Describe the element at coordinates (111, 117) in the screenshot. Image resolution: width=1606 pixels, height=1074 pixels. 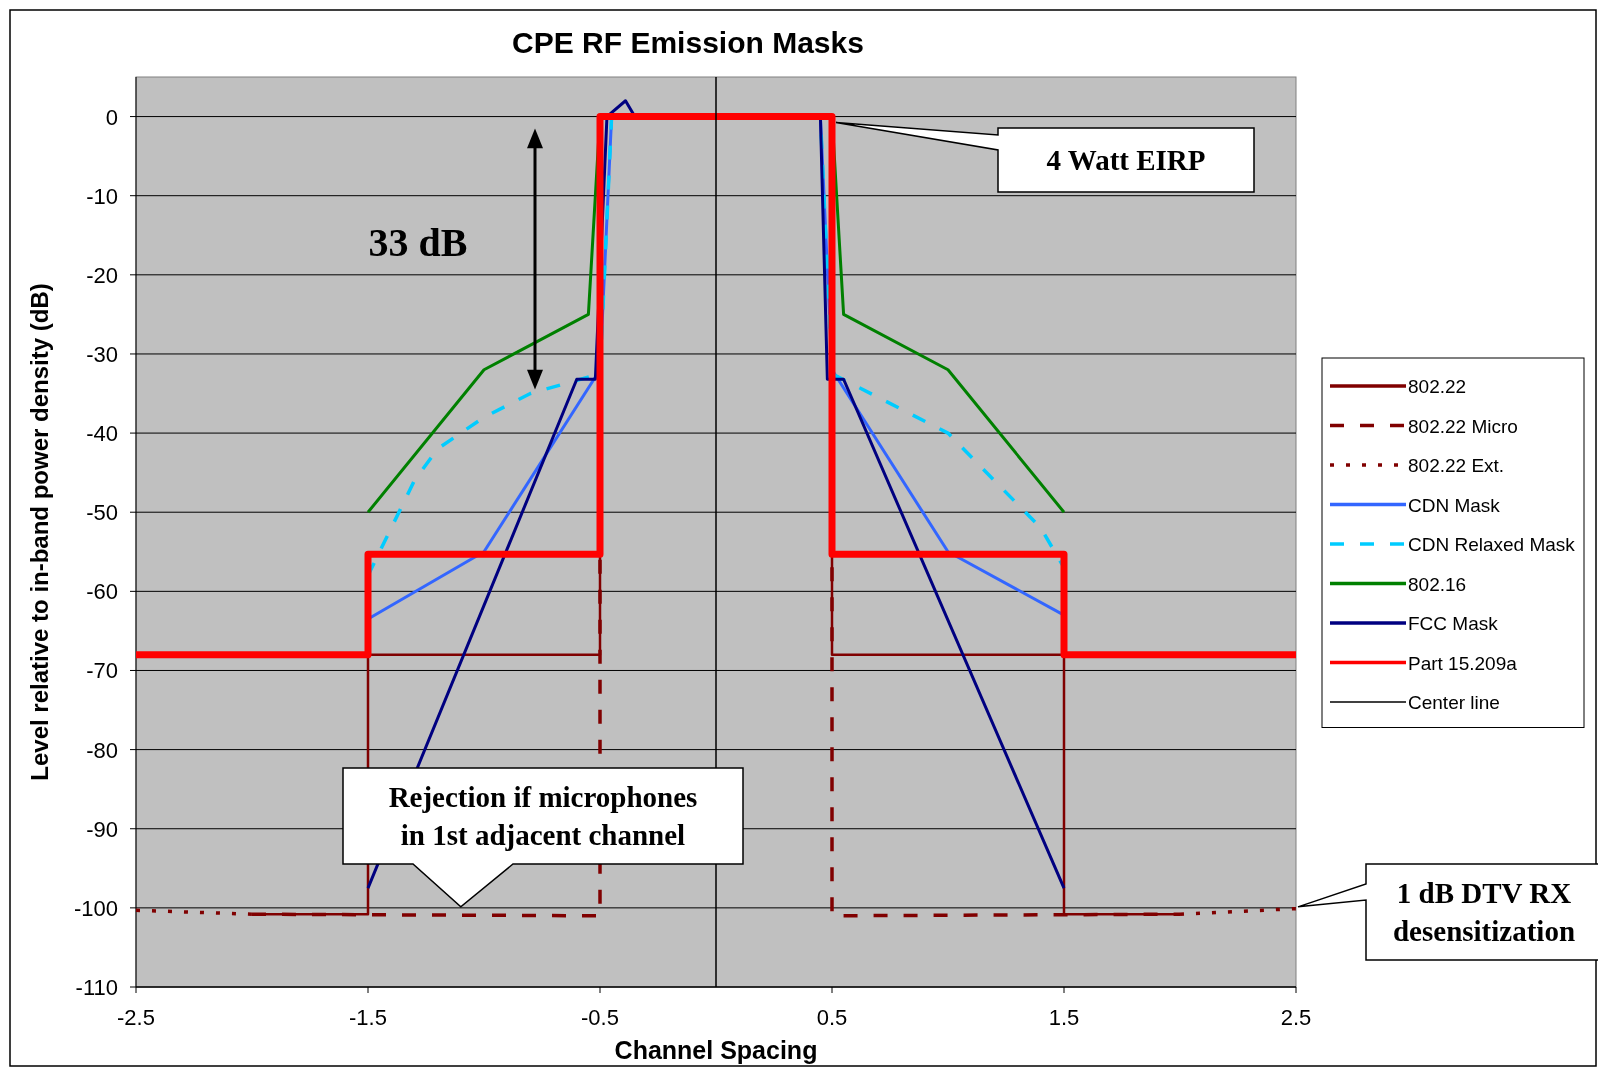
I see `y-tick-label: 0` at that location.